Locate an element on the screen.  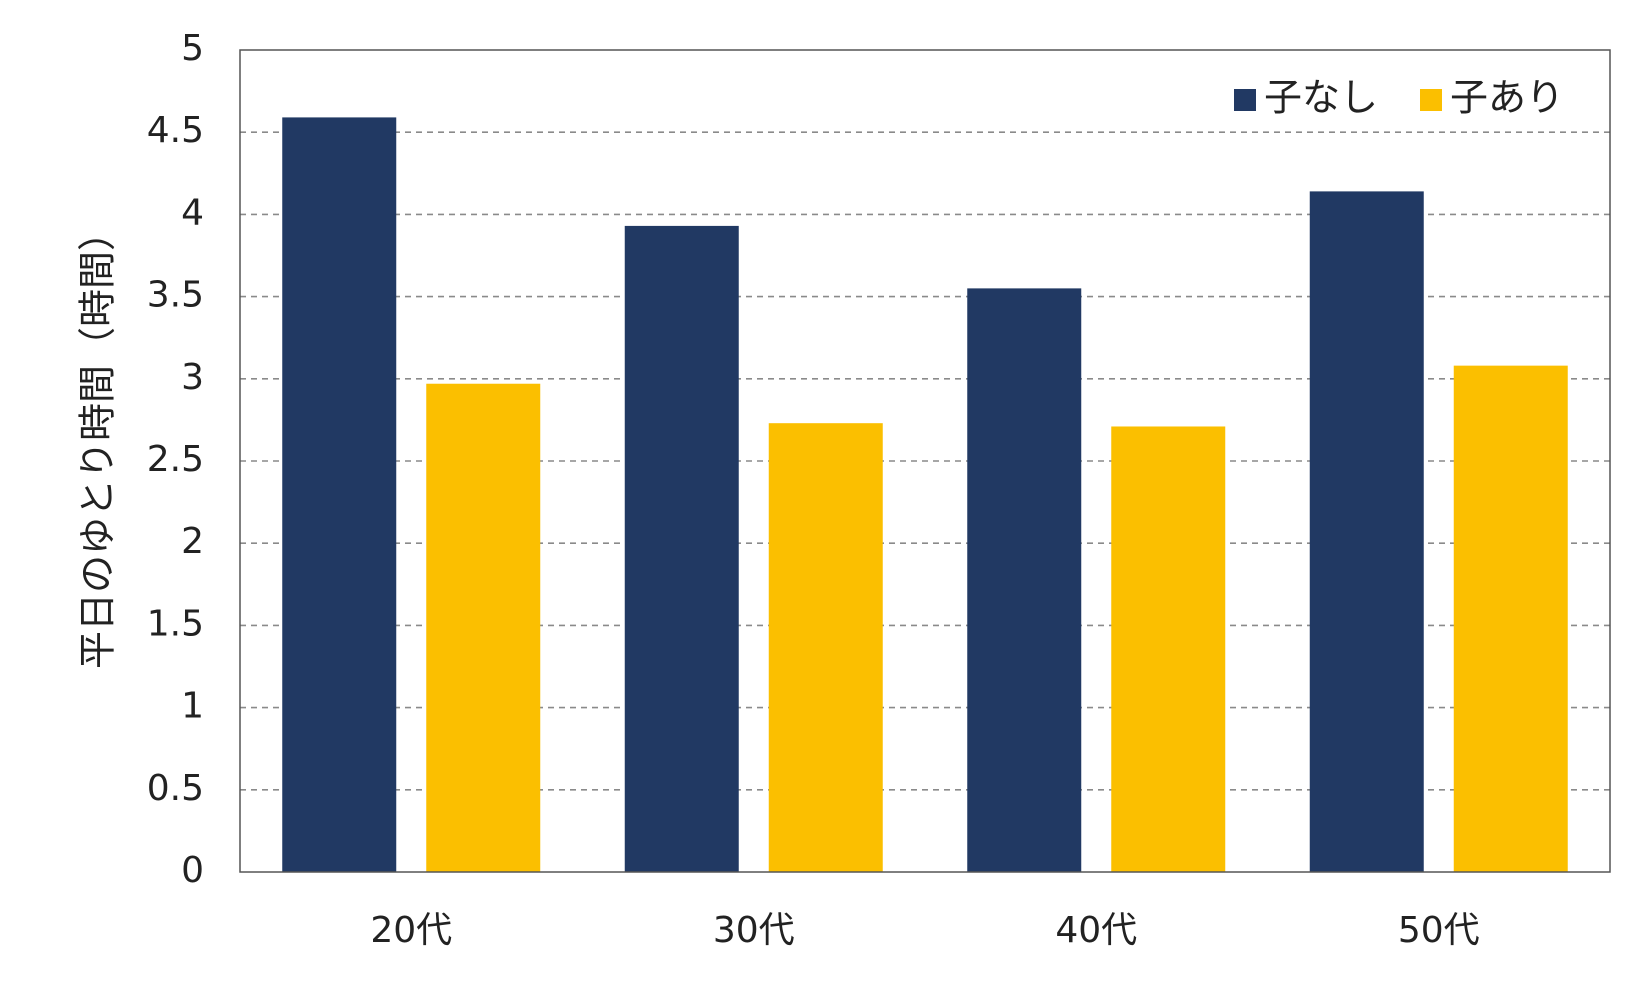
x-axis-categories: 20代 30代 40代 50代 is located at coordinates (924, 930).